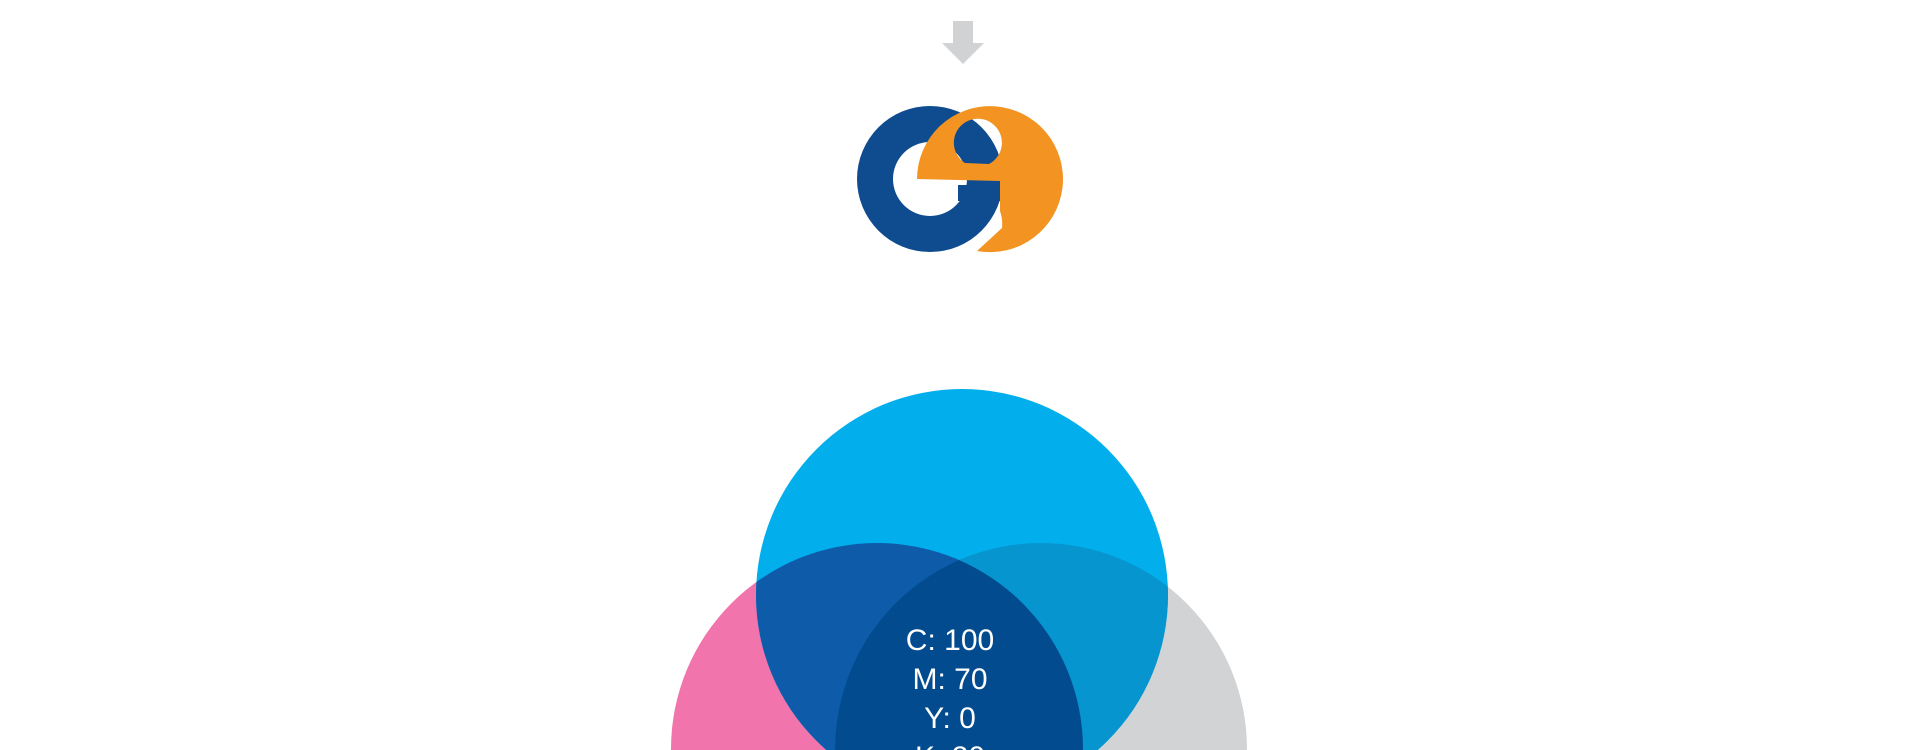  What do you see at coordinates (950, 679) in the screenshot?
I see `cmyk-m-value: M: 70` at bounding box center [950, 679].